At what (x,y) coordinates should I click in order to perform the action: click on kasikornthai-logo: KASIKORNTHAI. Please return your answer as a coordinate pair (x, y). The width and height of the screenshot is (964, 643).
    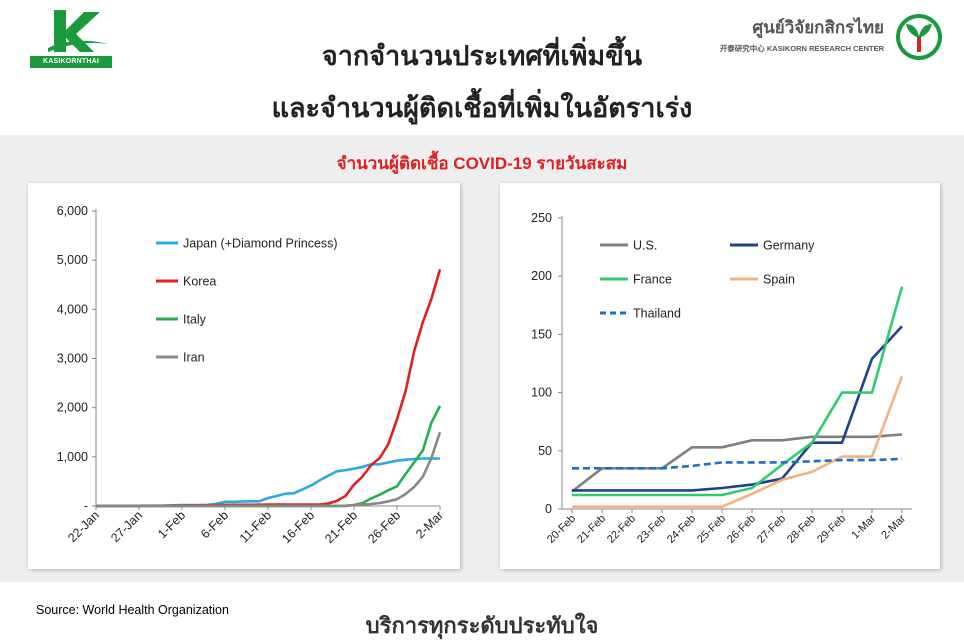
    Looking at the image, I should click on (71, 38).